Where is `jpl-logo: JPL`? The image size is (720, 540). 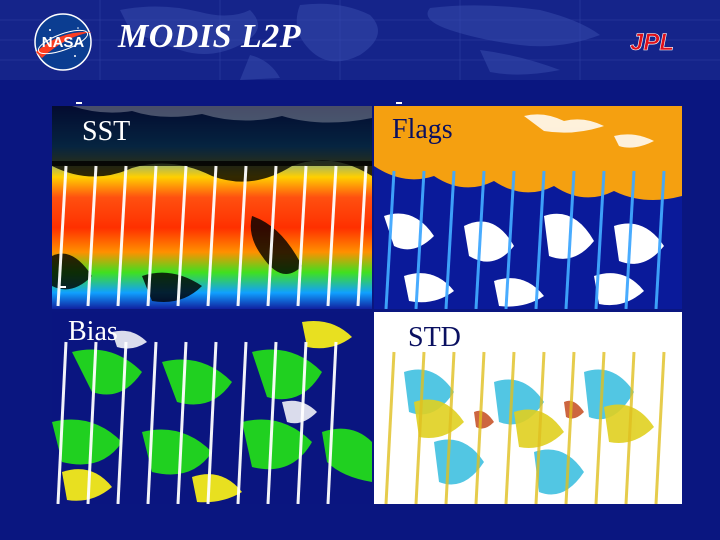 jpl-logo: JPL is located at coordinates (652, 42).